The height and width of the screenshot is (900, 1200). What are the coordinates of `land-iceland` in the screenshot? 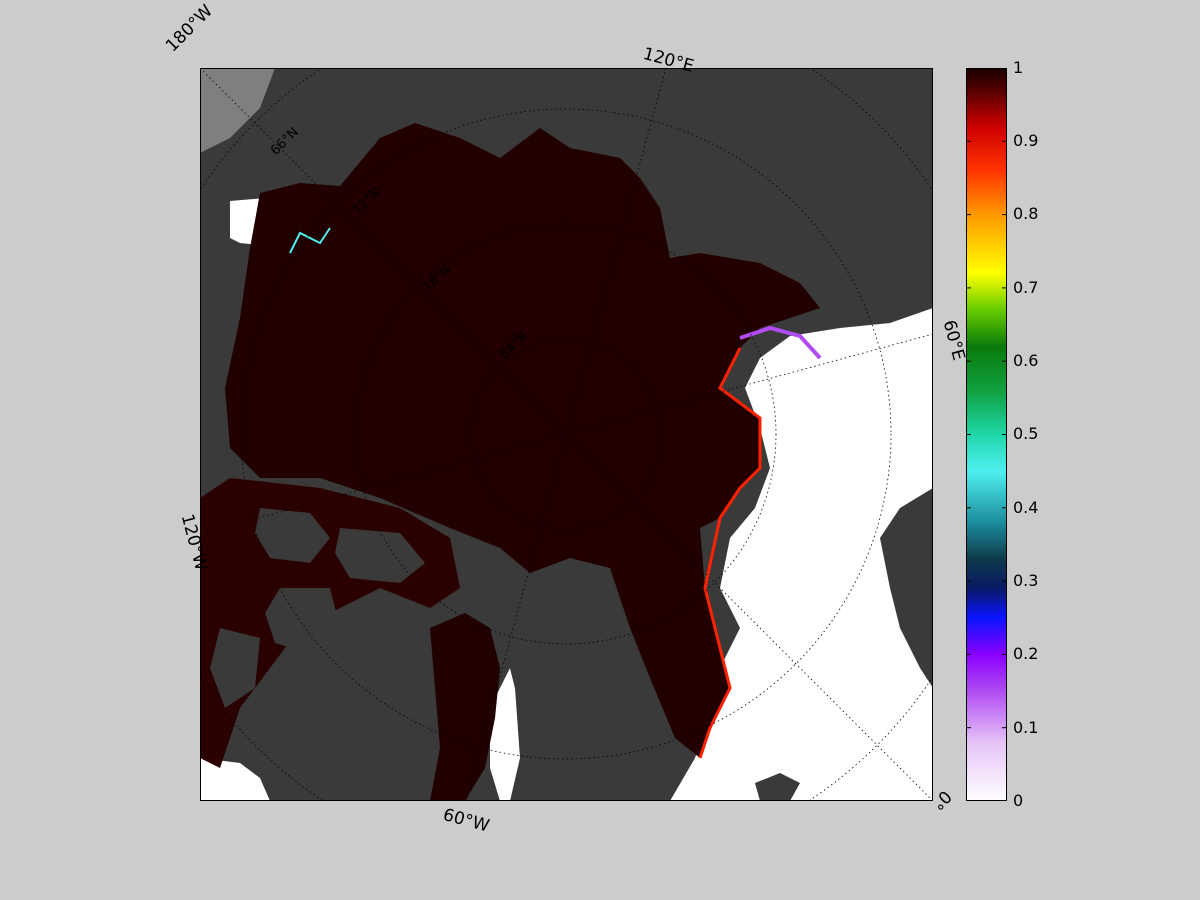 It's located at (777, 787).